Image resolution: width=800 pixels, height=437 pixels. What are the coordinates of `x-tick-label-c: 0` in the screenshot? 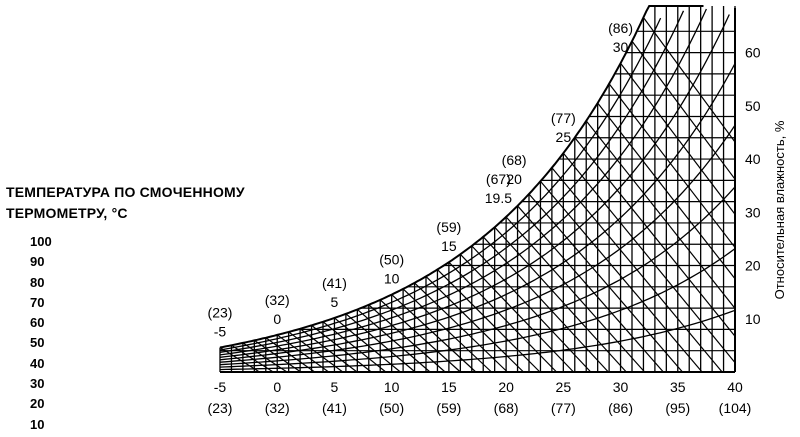 It's located at (277, 387).